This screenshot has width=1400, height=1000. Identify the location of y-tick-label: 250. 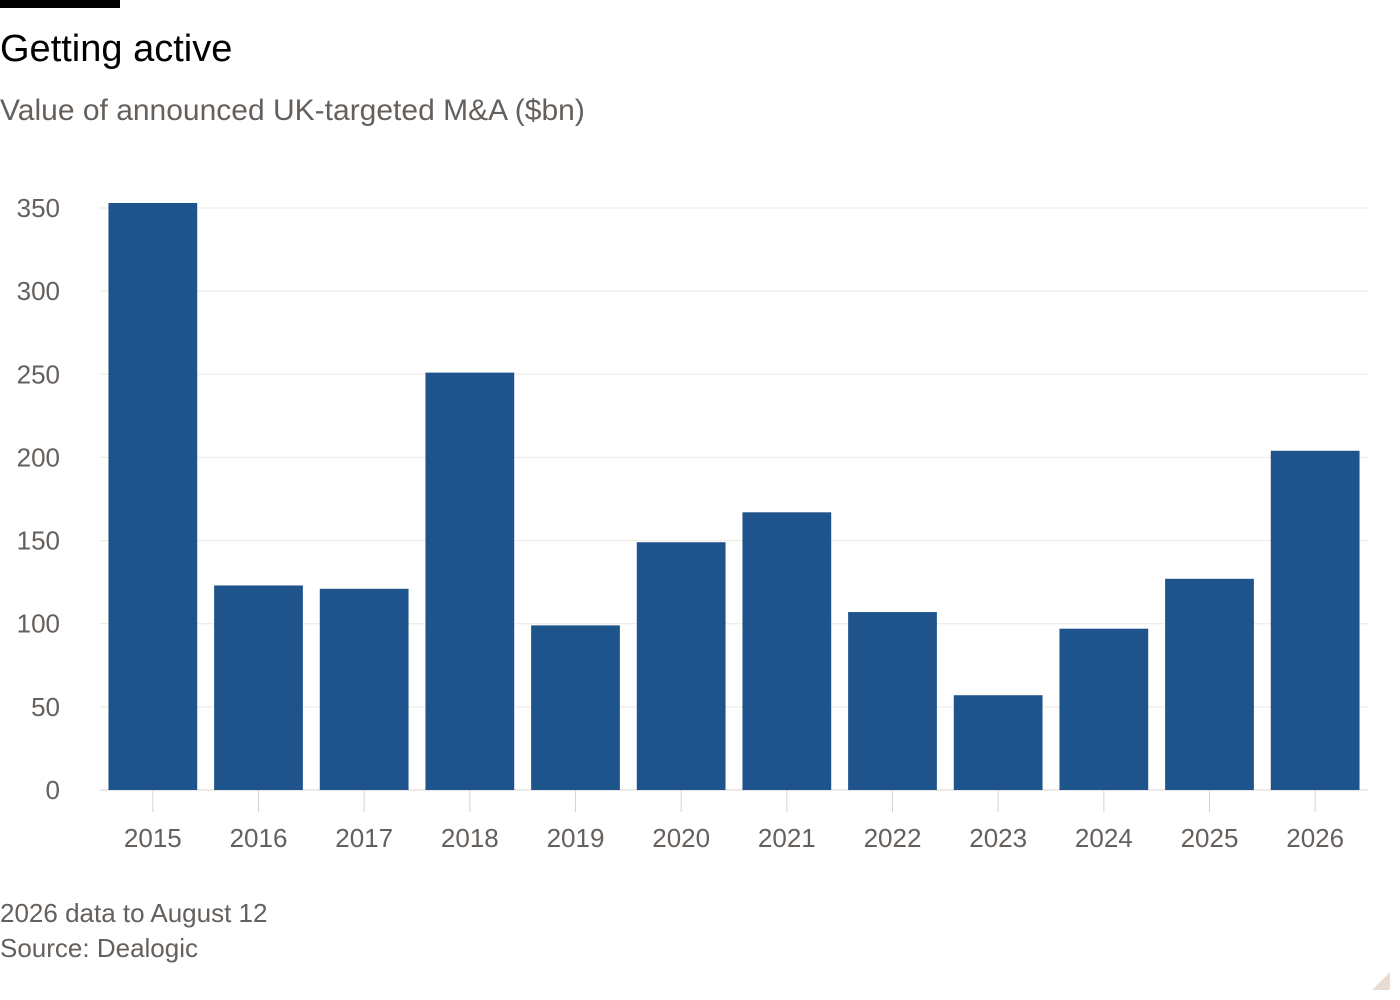
(38, 374).